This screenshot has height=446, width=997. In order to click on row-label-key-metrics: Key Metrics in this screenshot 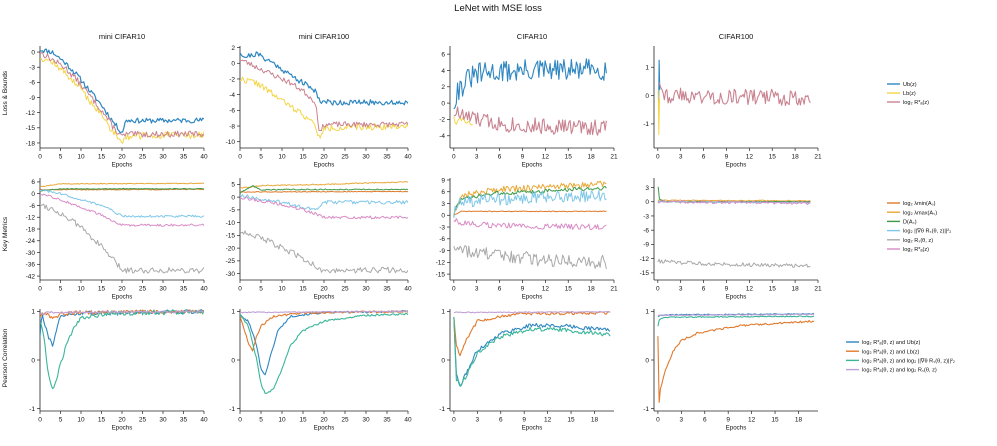, I will do `click(5, 233)`.